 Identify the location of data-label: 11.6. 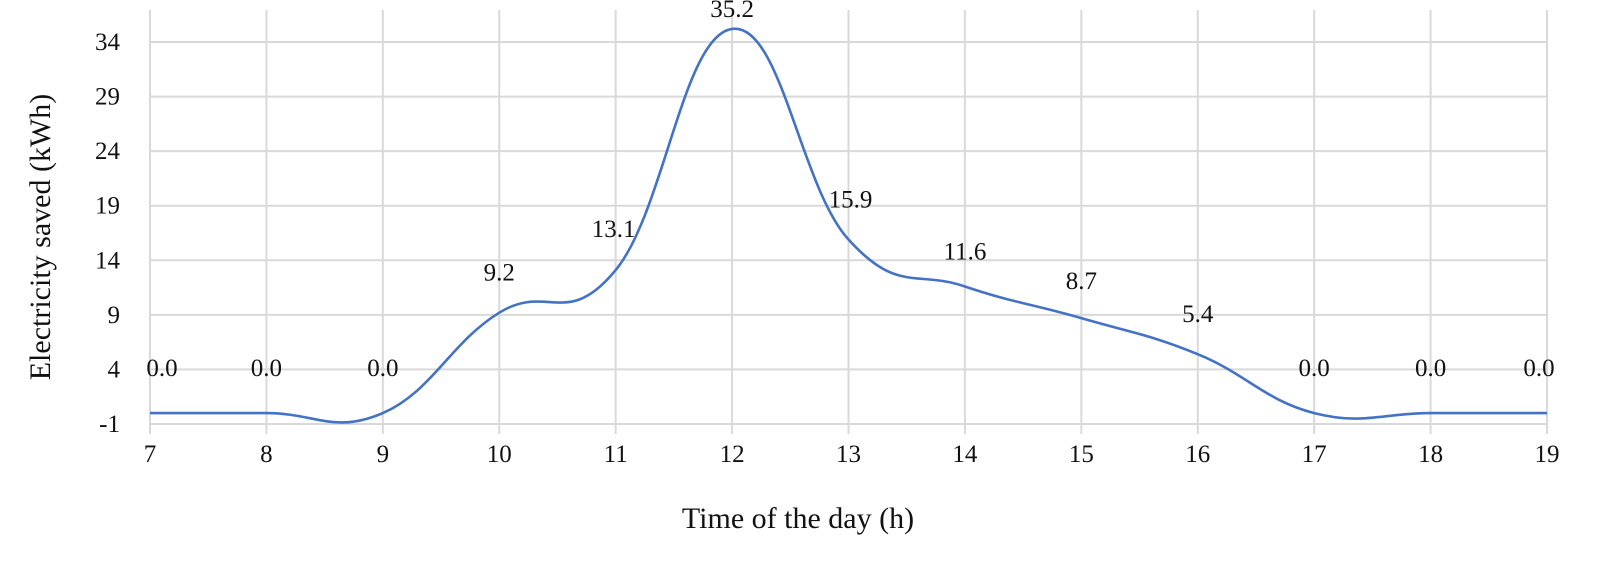
(965, 251).